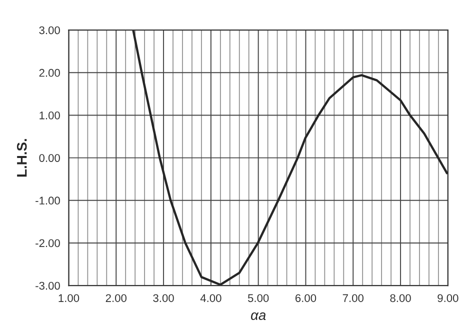  What do you see at coordinates (163, 298) in the screenshot?
I see `x-tick-label: 3.00` at bounding box center [163, 298].